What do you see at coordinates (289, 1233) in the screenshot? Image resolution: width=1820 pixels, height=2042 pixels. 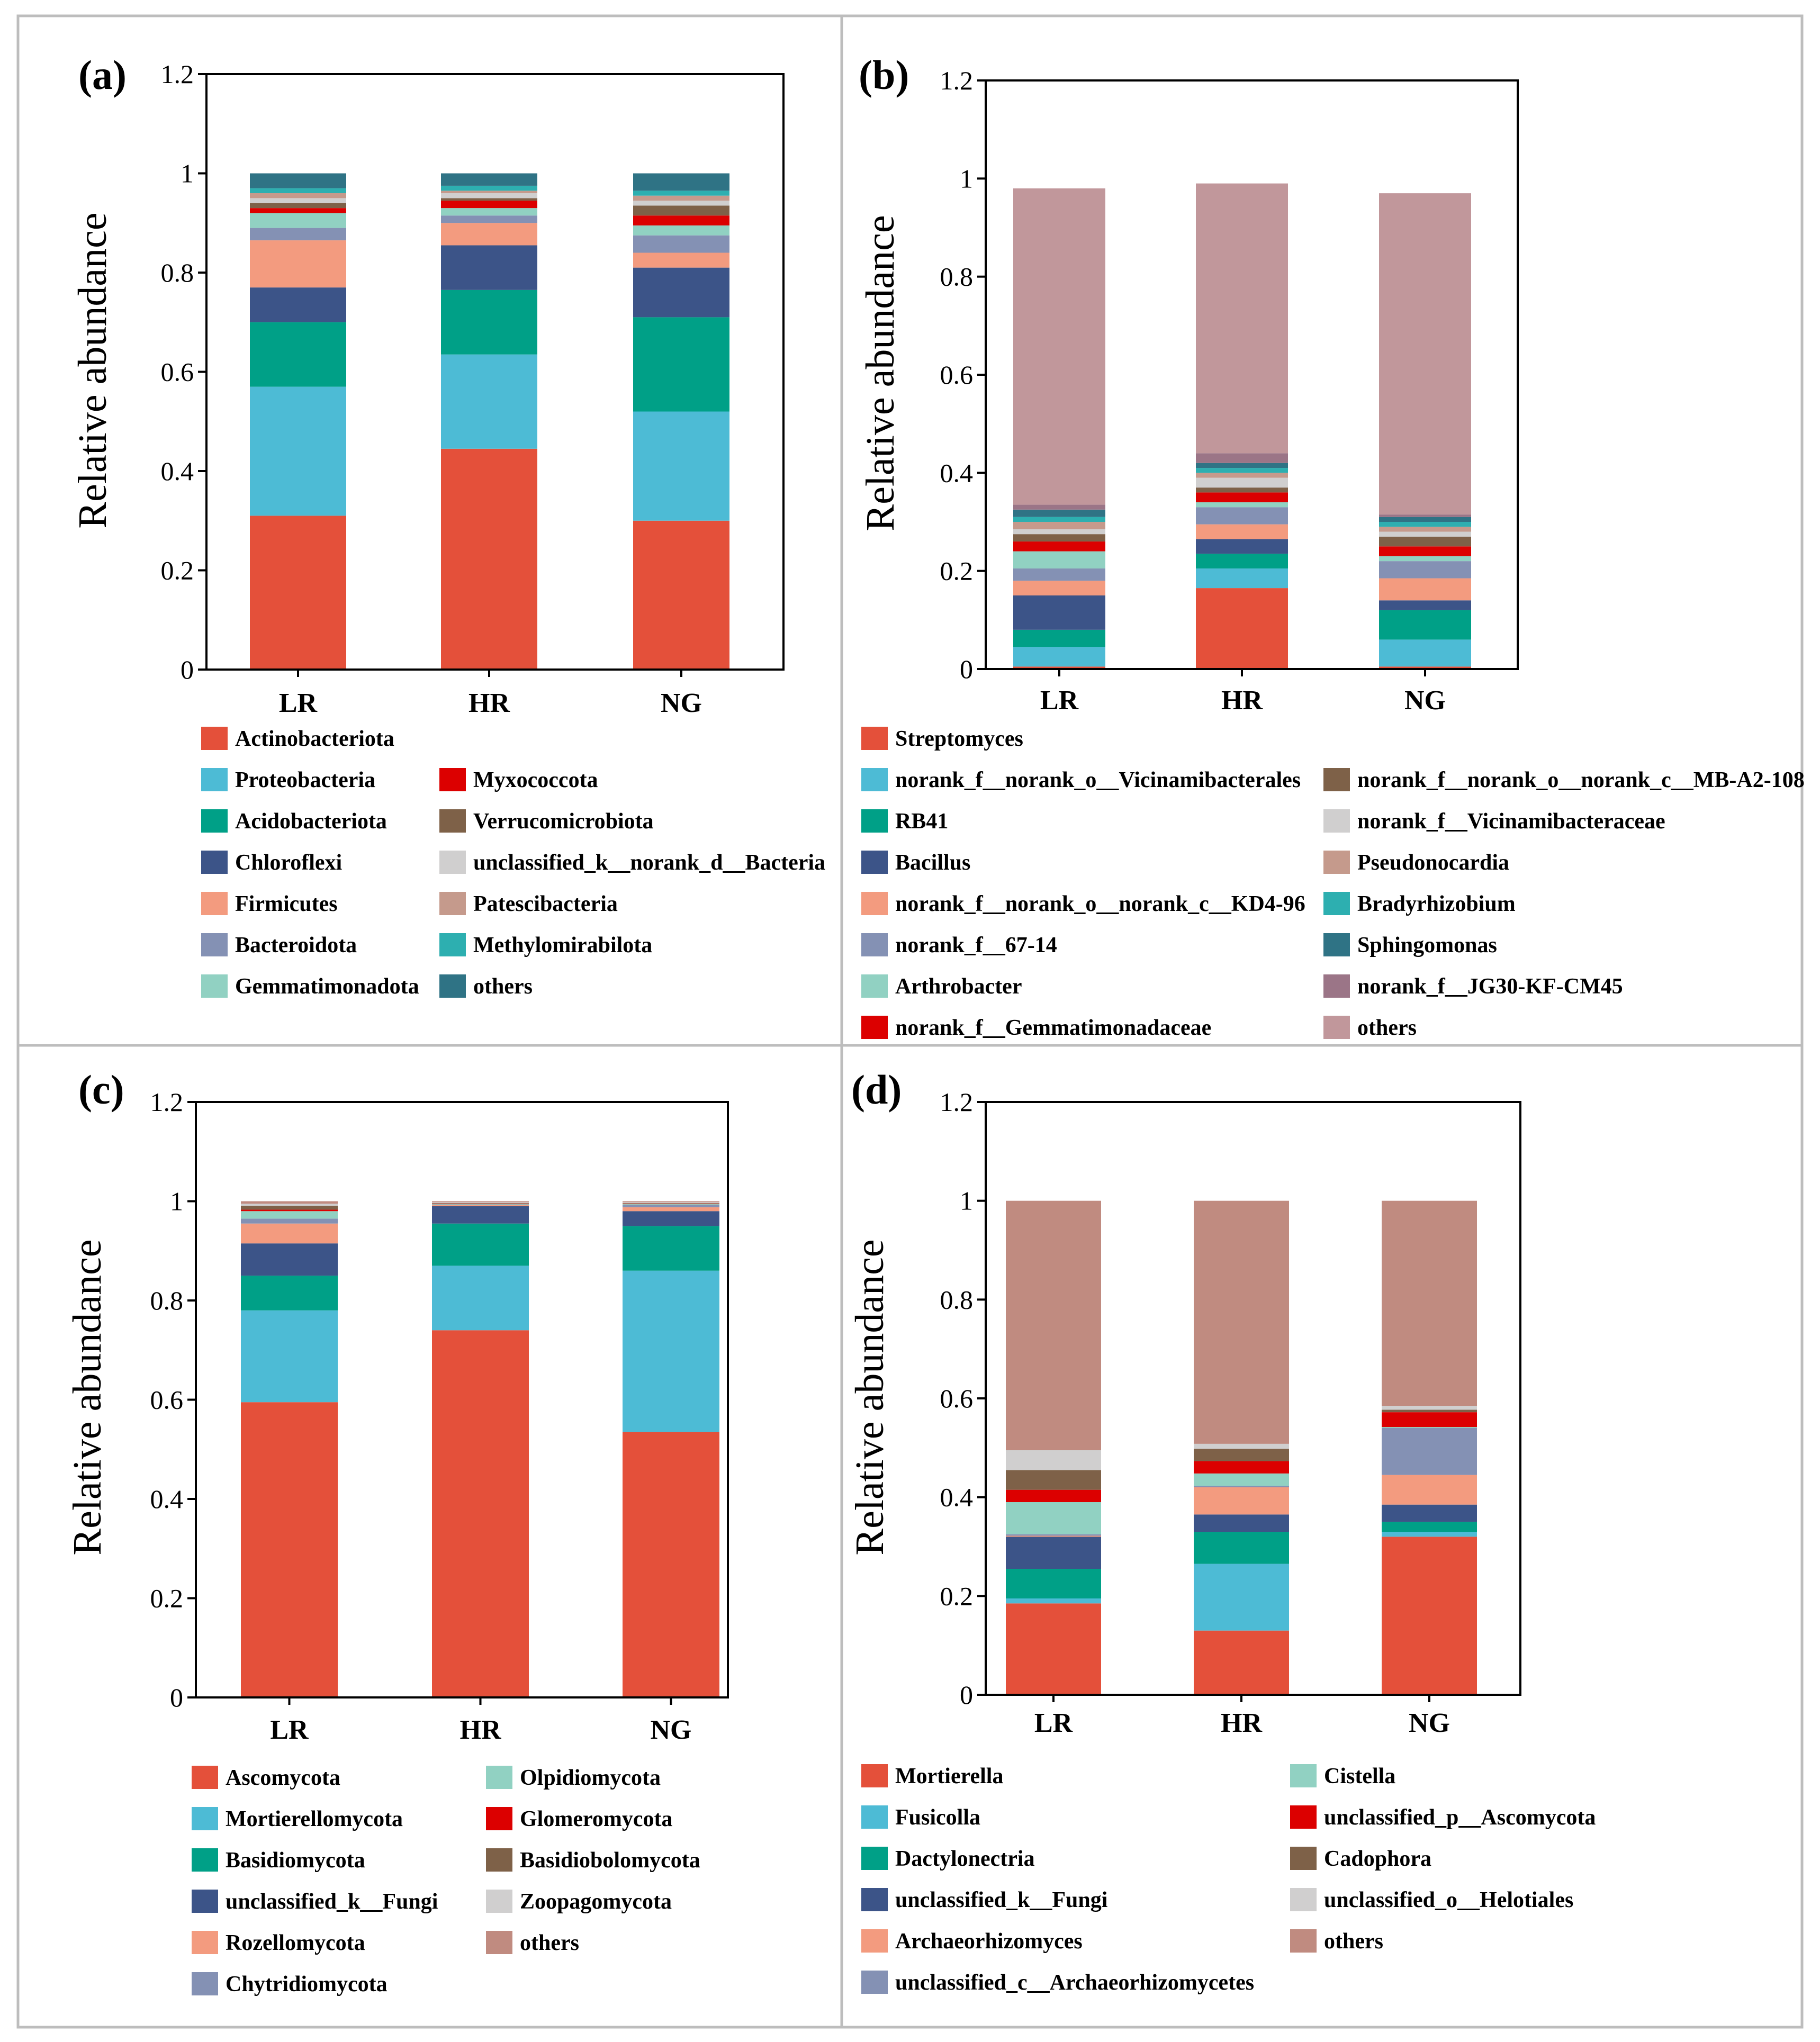 I see `bar-segment-LR-Rozellomycota` at bounding box center [289, 1233].